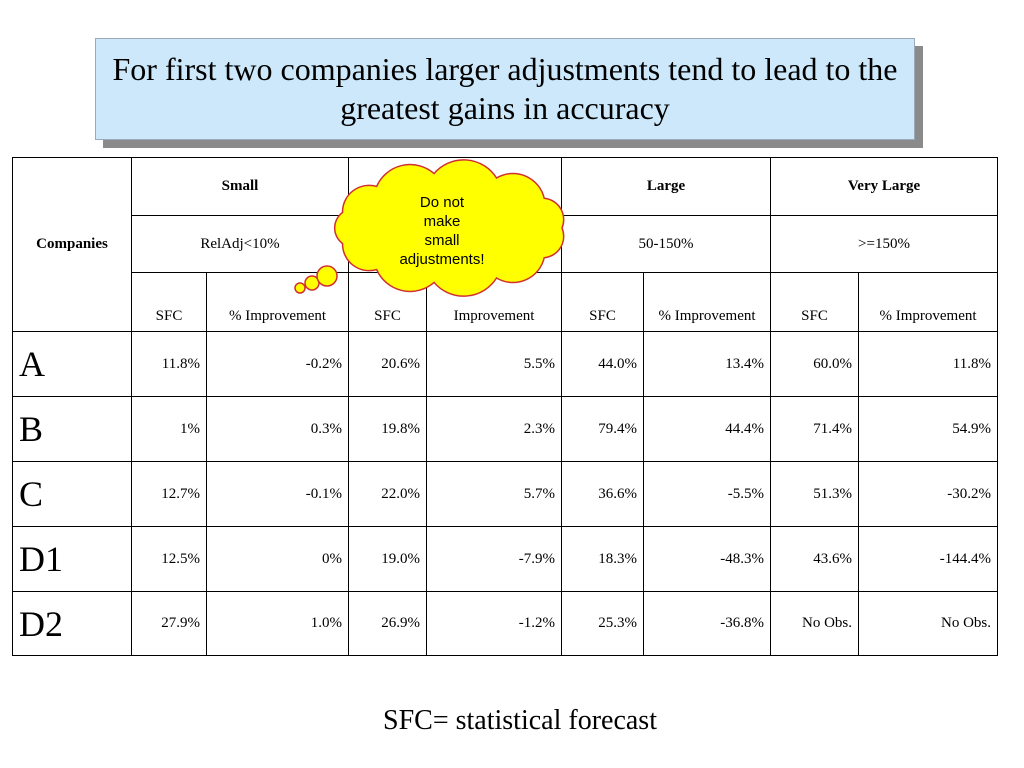 The height and width of the screenshot is (768, 1024). What do you see at coordinates (707, 429) in the screenshot?
I see `cell: 44.4%` at bounding box center [707, 429].